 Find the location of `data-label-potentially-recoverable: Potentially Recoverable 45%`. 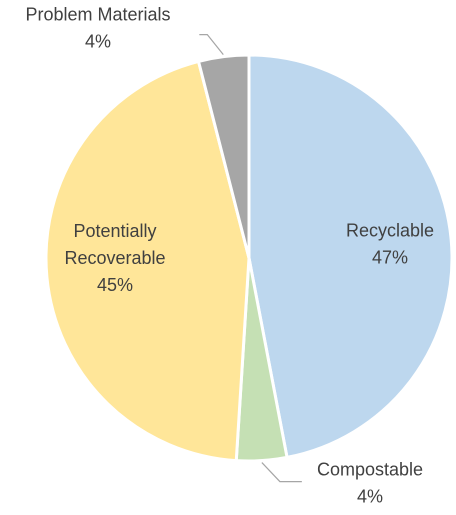

data-label-potentially-recoverable: Potentially Recoverable 45% is located at coordinates (114, 258).